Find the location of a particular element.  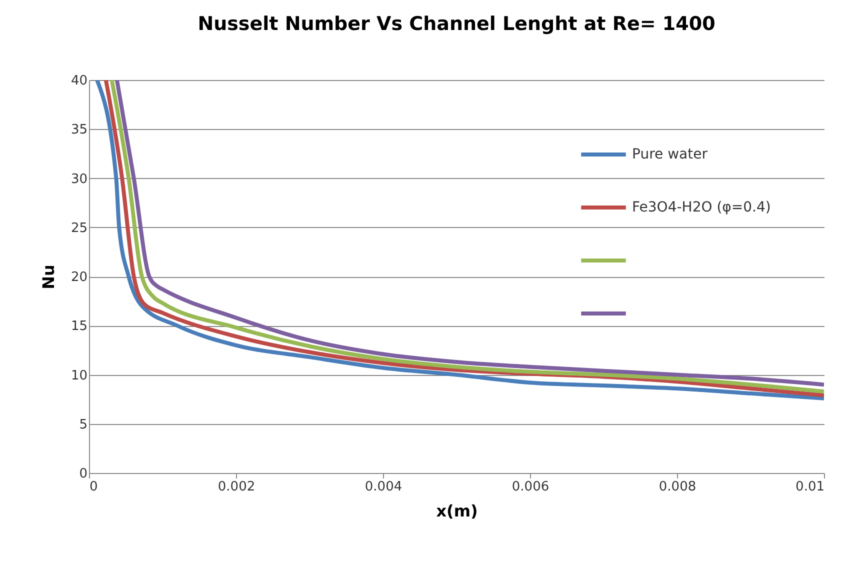

legend-label: Fe3O4-H2O (φ=0.4) is located at coordinates (701, 208).